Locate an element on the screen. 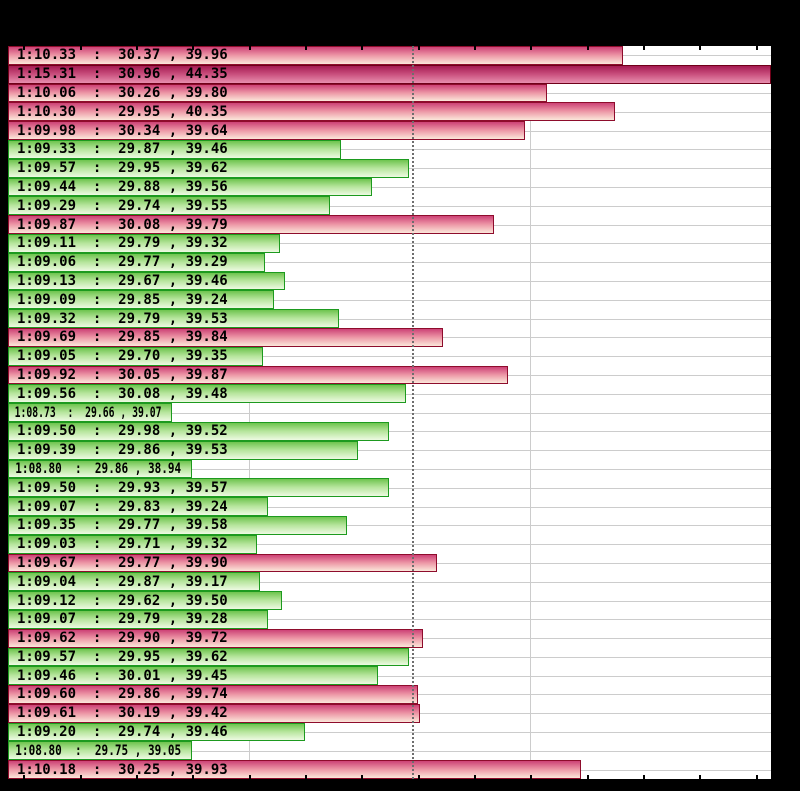 Image resolution: width=800 pixels, height=791 pixels. lap-bar: 1:09.29 : 29.74 , 39.55 is located at coordinates (169, 206).